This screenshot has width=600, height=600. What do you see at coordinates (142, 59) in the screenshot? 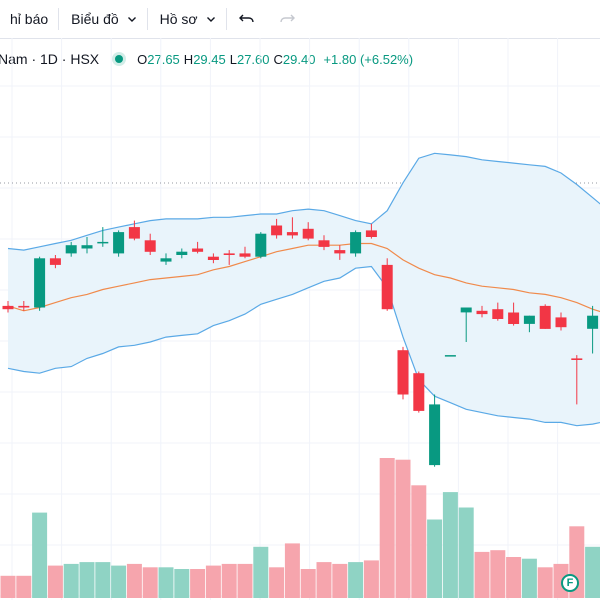
I see `open-label: O` at bounding box center [142, 59].